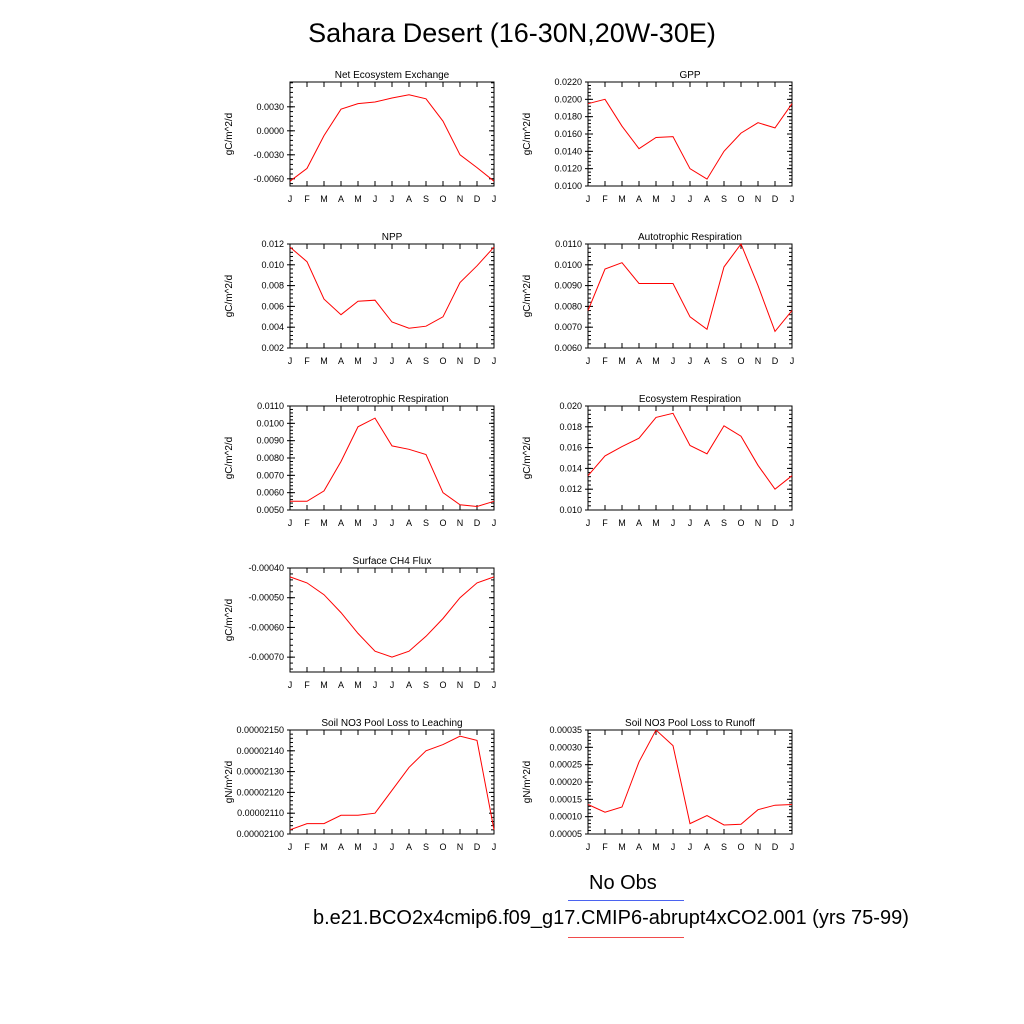 Image resolution: width=1024 pixels, height=1024 pixels. Describe the element at coordinates (565, 782) in the screenshot. I see `y-tick-label: 0.00020` at that location.